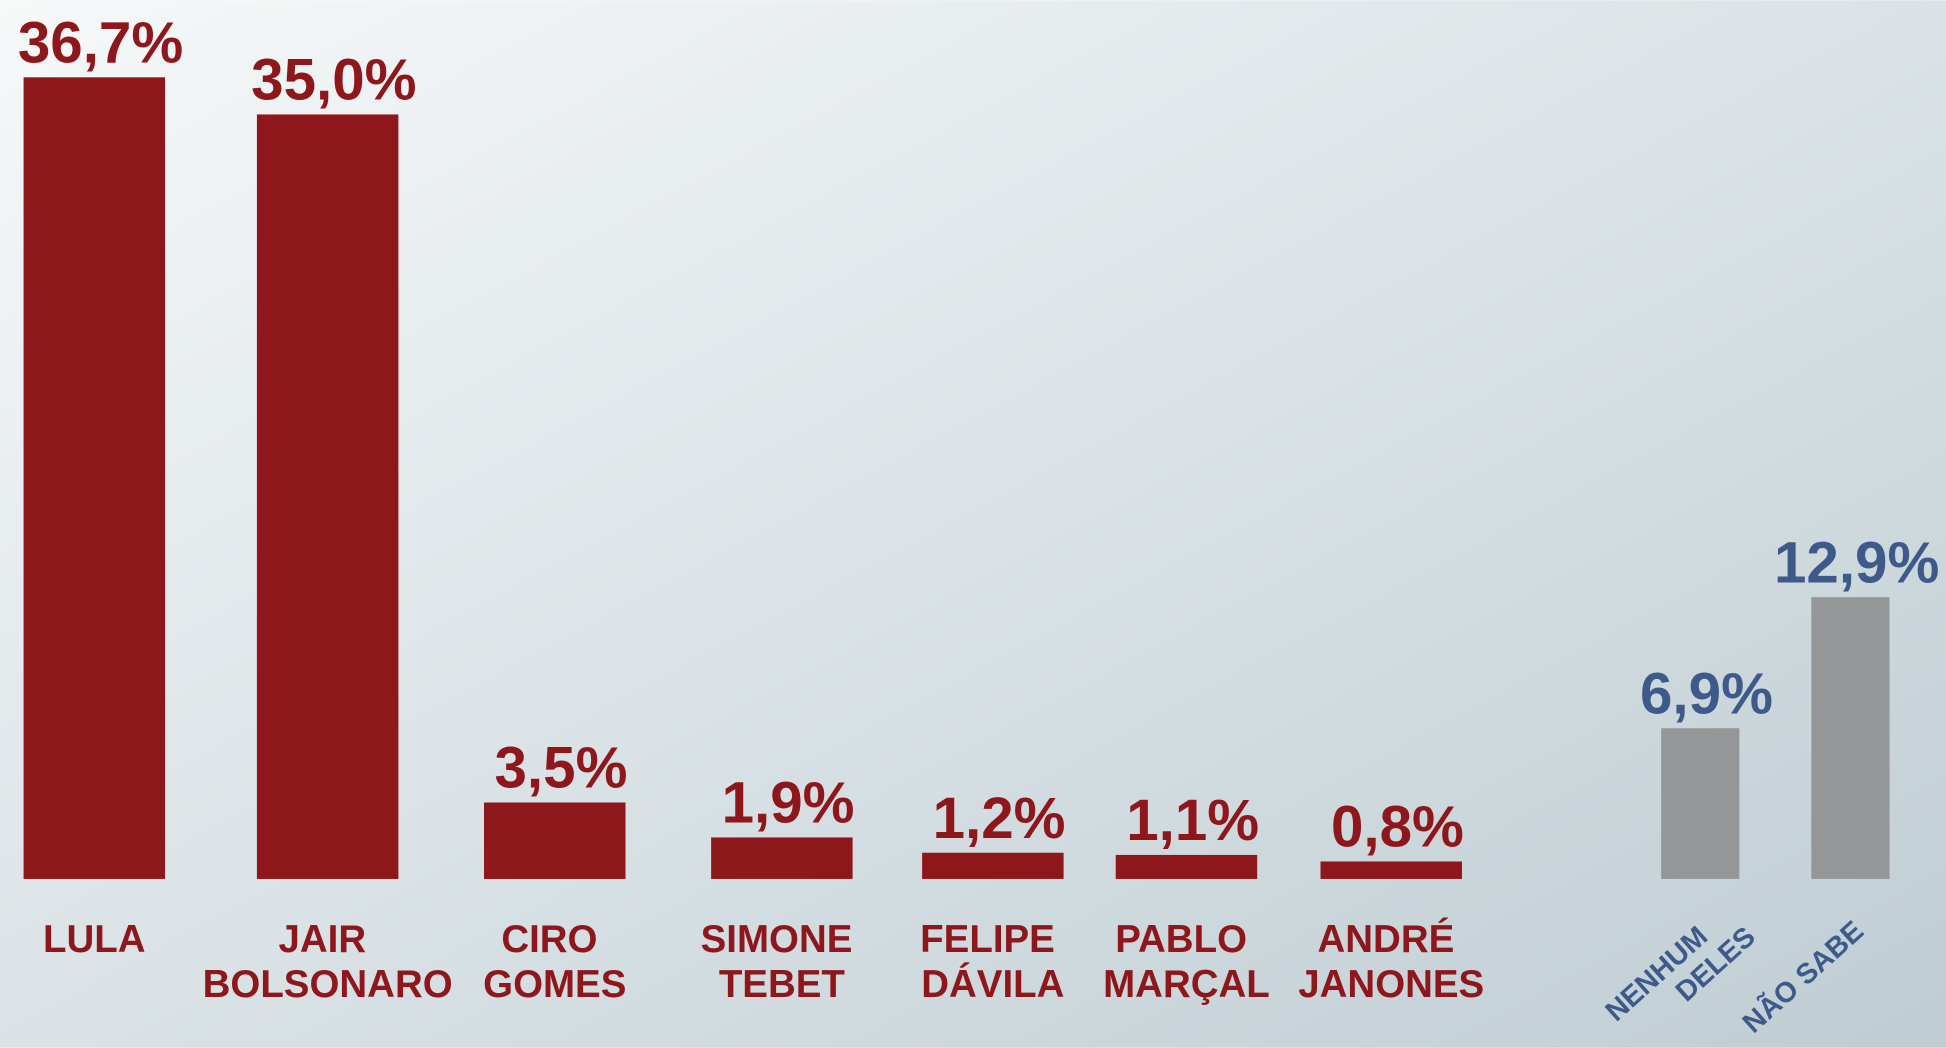  Describe the element at coordinates (1391, 961) in the screenshot. I see `category-label: ANDRÉ JANONES` at that location.